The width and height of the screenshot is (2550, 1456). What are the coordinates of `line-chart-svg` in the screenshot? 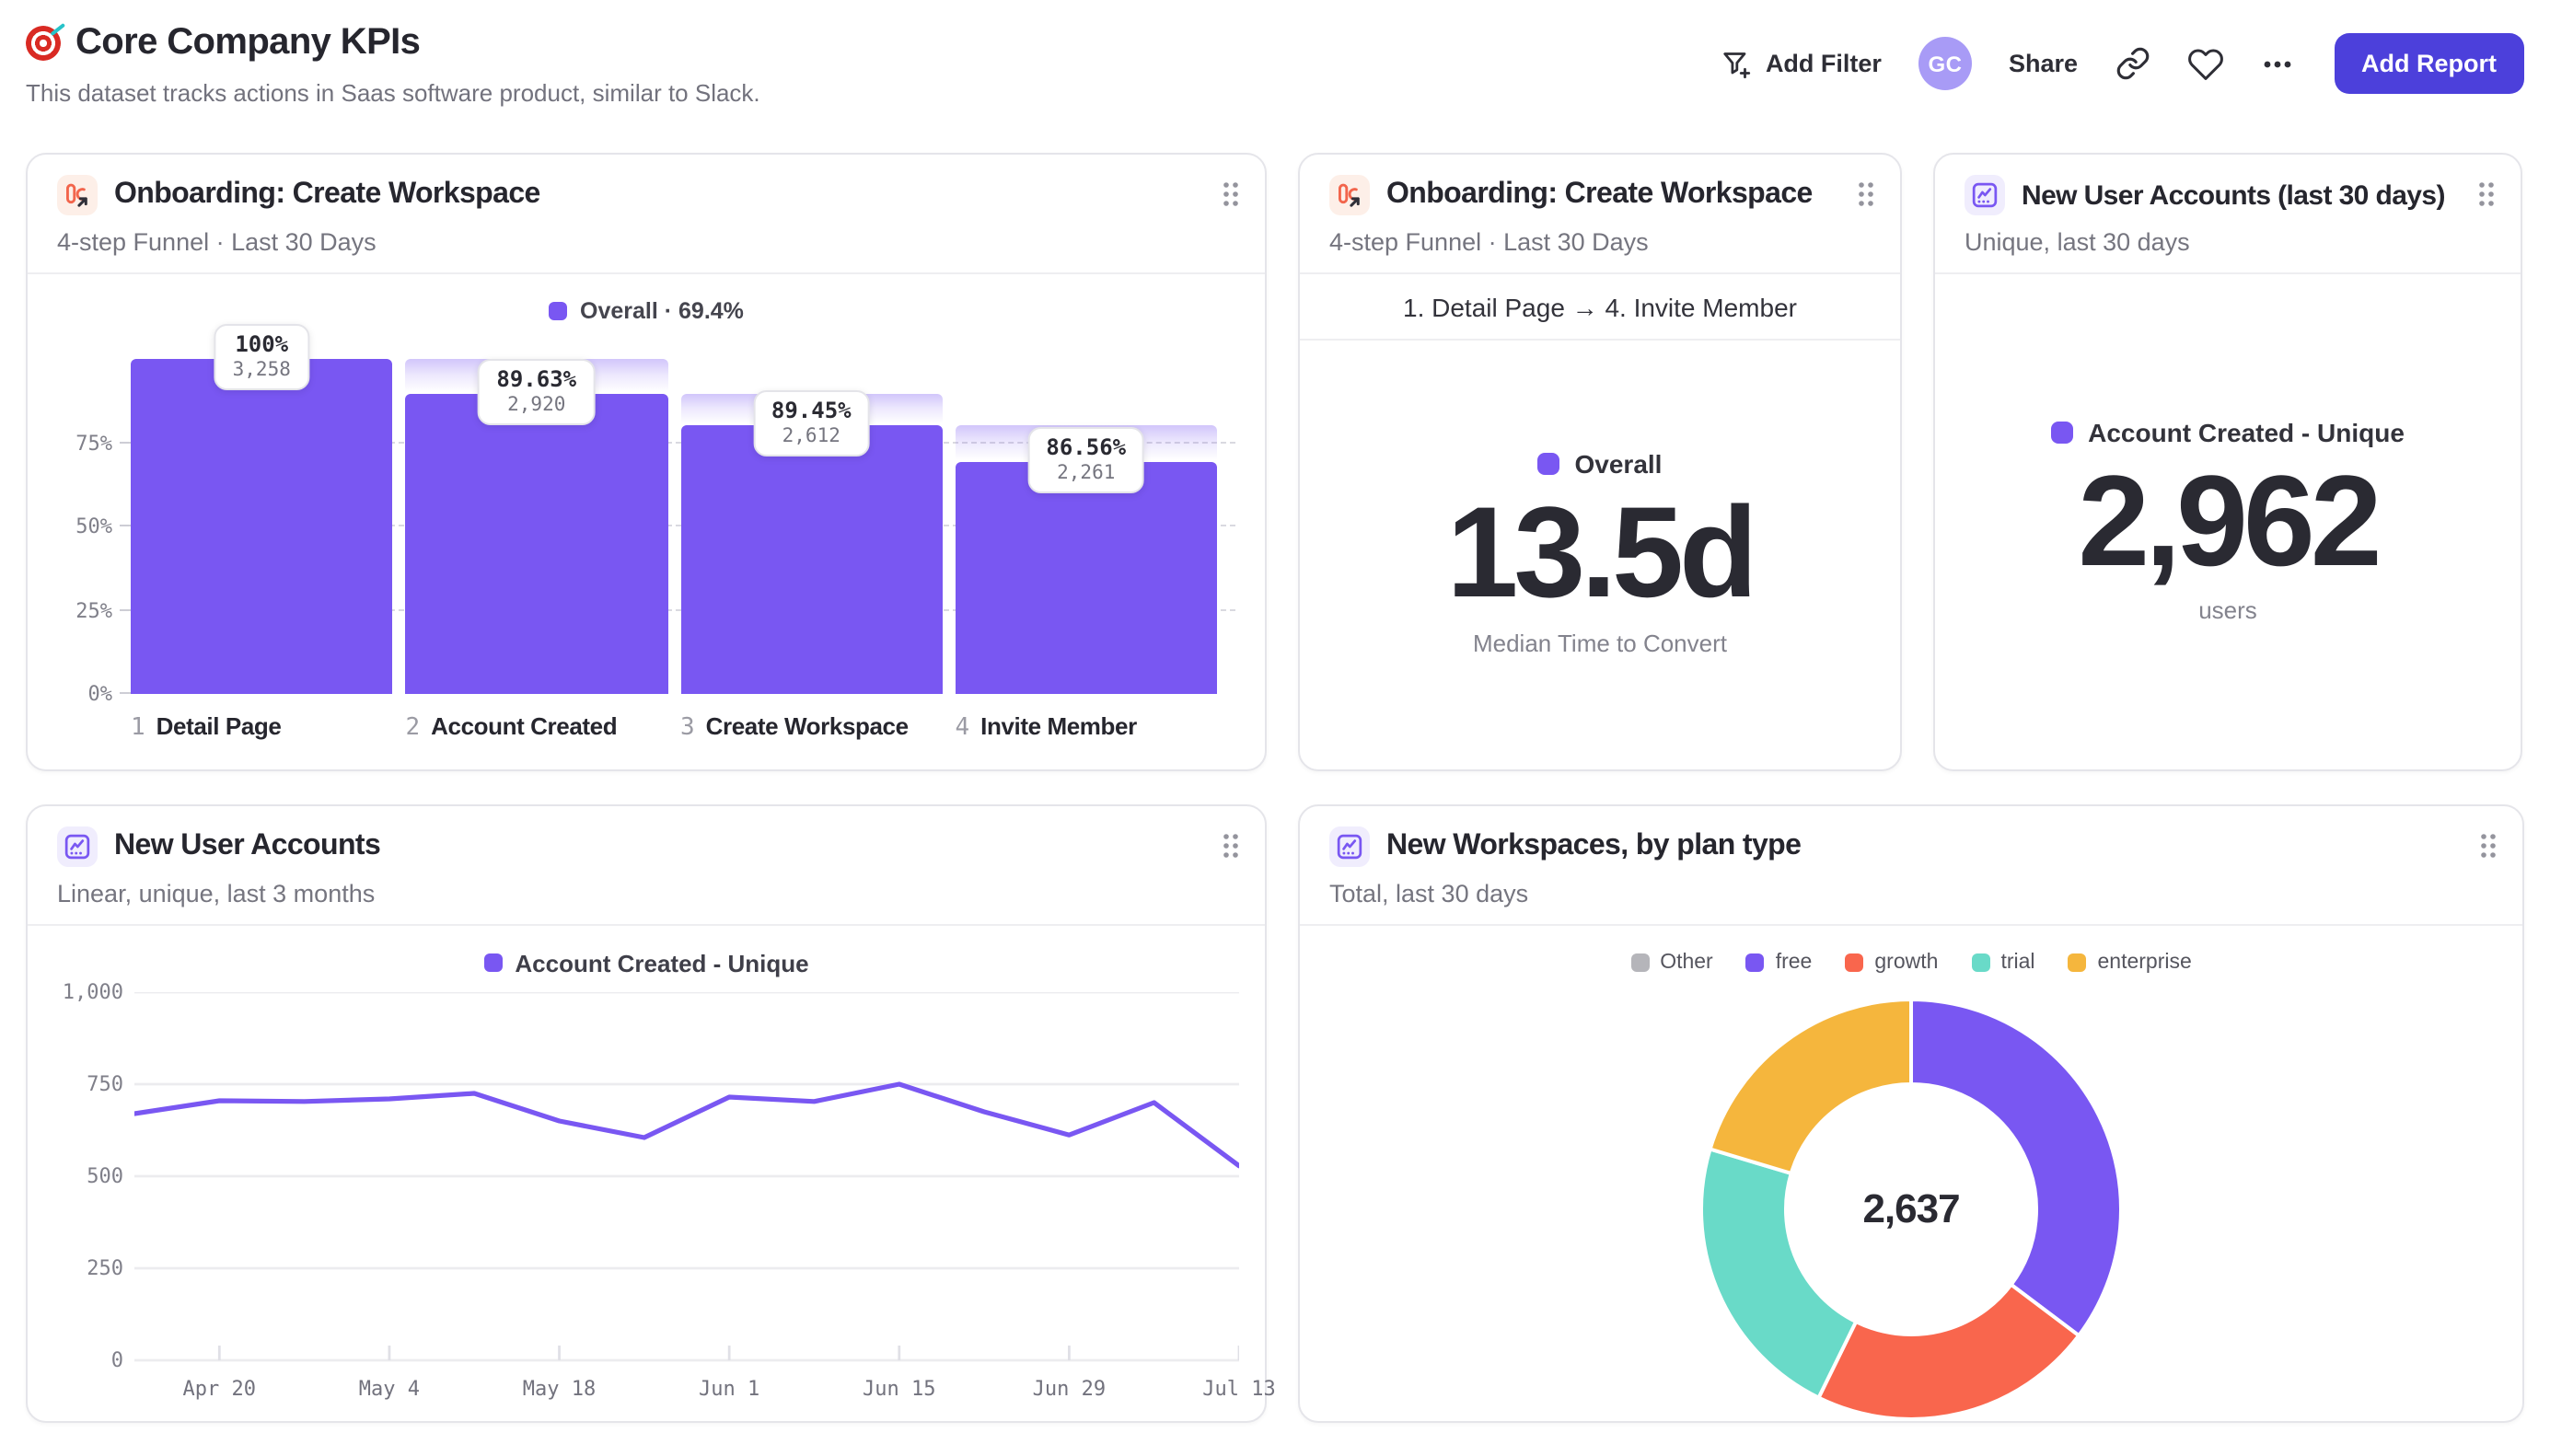 It's located at (686, 1177).